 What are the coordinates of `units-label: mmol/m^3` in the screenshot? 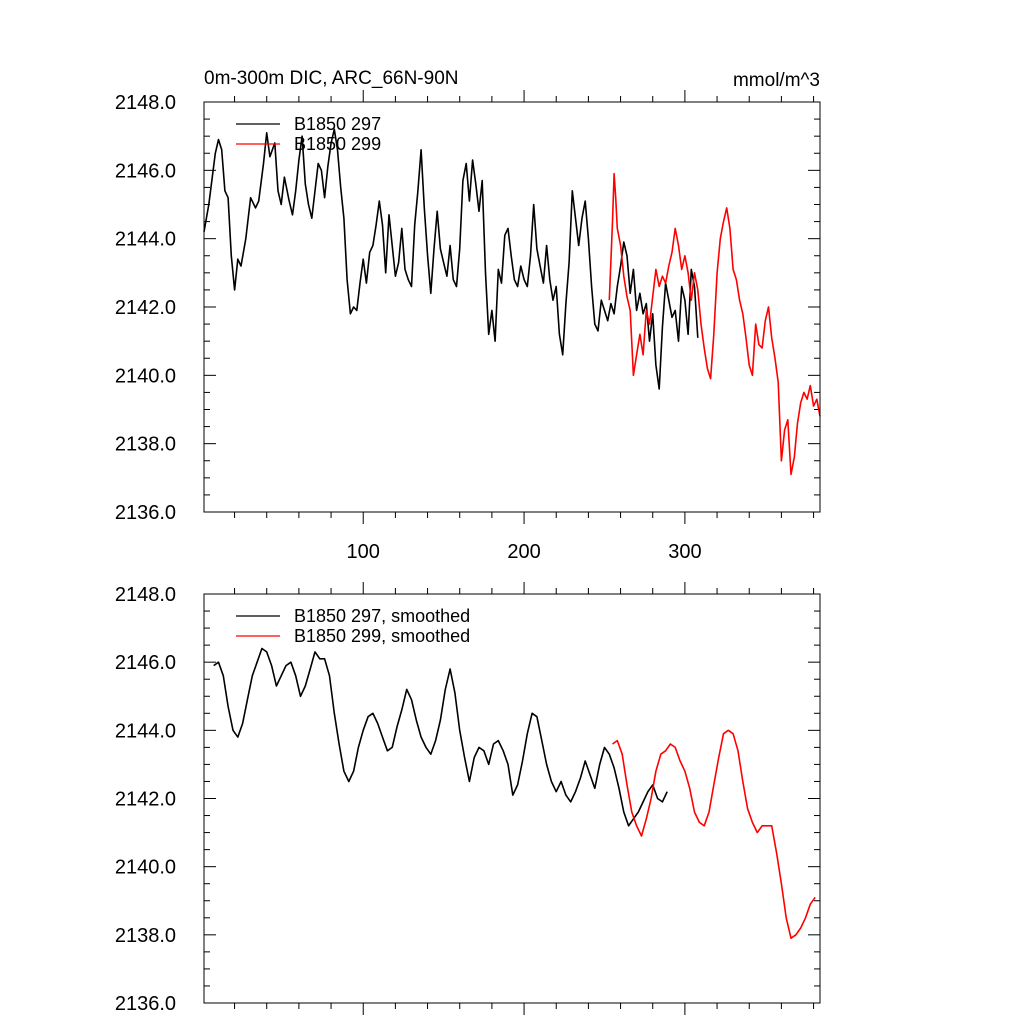 It's located at (776, 80).